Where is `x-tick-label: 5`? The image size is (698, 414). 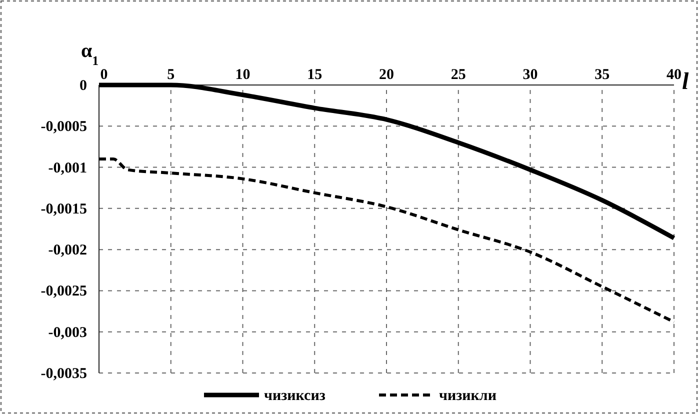
x-tick-label: 5 is located at coordinates (171, 75).